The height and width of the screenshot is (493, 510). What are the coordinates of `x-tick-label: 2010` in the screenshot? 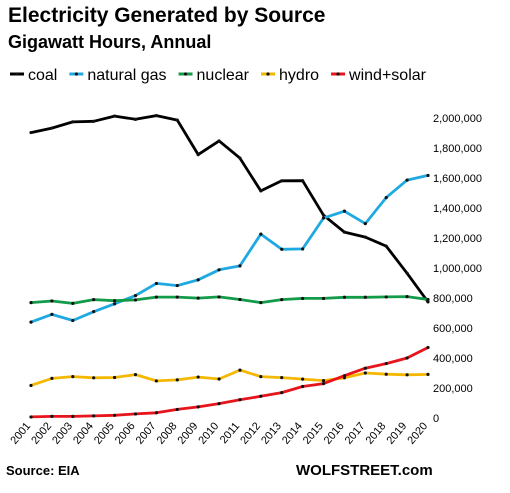 It's located at (208, 433).